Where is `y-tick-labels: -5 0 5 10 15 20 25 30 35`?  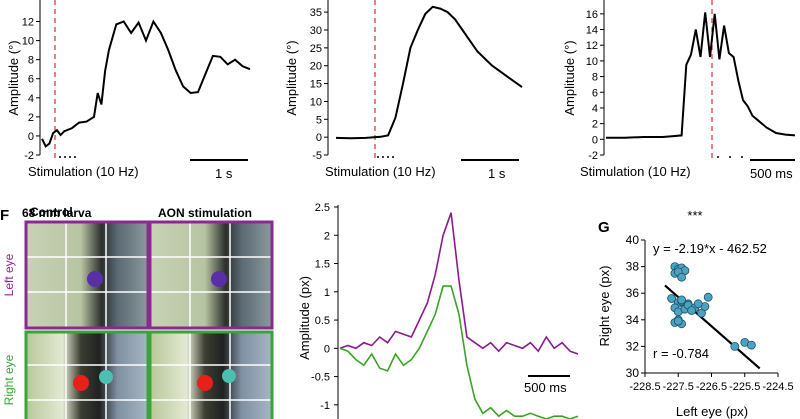
y-tick-labels: -5 0 5 10 15 20 25 30 35 is located at coordinates (319, 84).